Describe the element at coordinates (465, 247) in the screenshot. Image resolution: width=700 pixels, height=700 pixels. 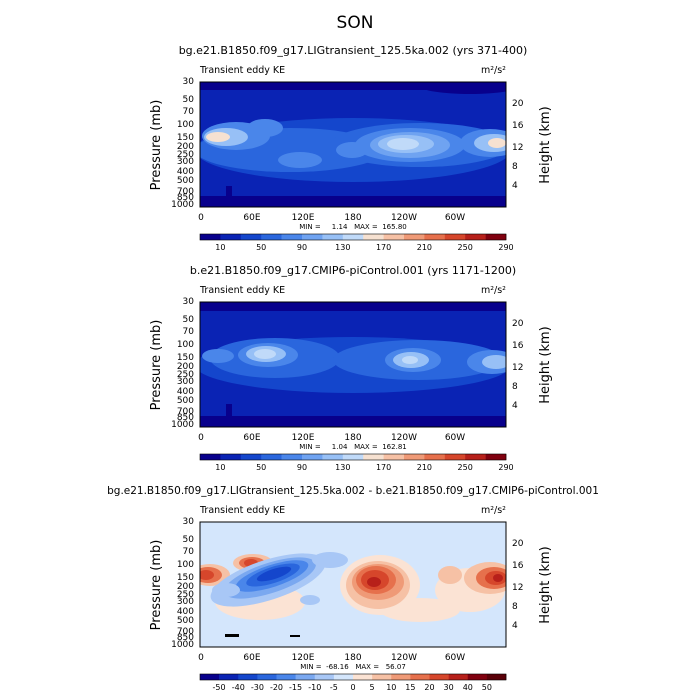
I see `colorbar-label: 250` at that location.